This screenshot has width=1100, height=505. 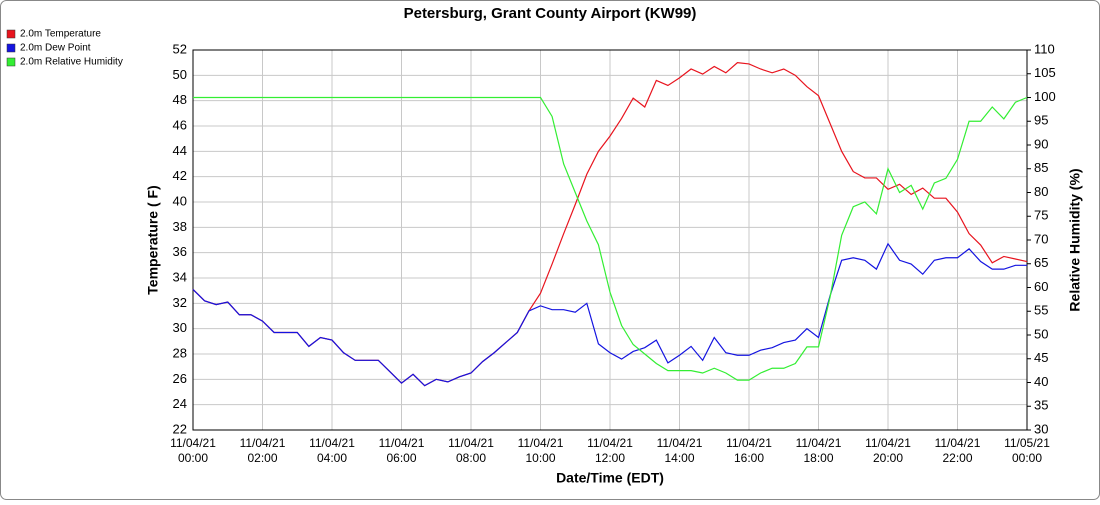 I want to click on y2-tick-label: 60, so click(x=1041, y=286).